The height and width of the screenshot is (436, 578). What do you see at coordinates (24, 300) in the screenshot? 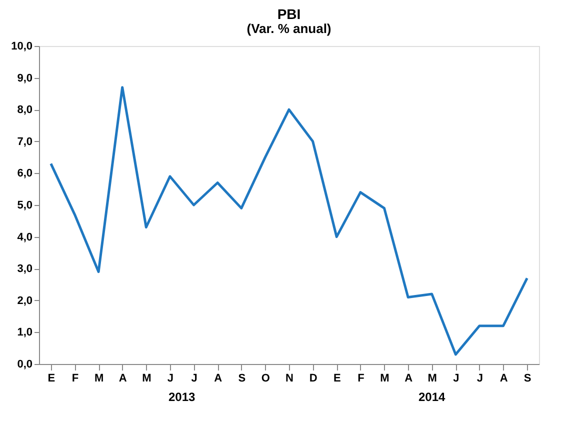
I see `y-tick-label: 2,0` at bounding box center [24, 300].